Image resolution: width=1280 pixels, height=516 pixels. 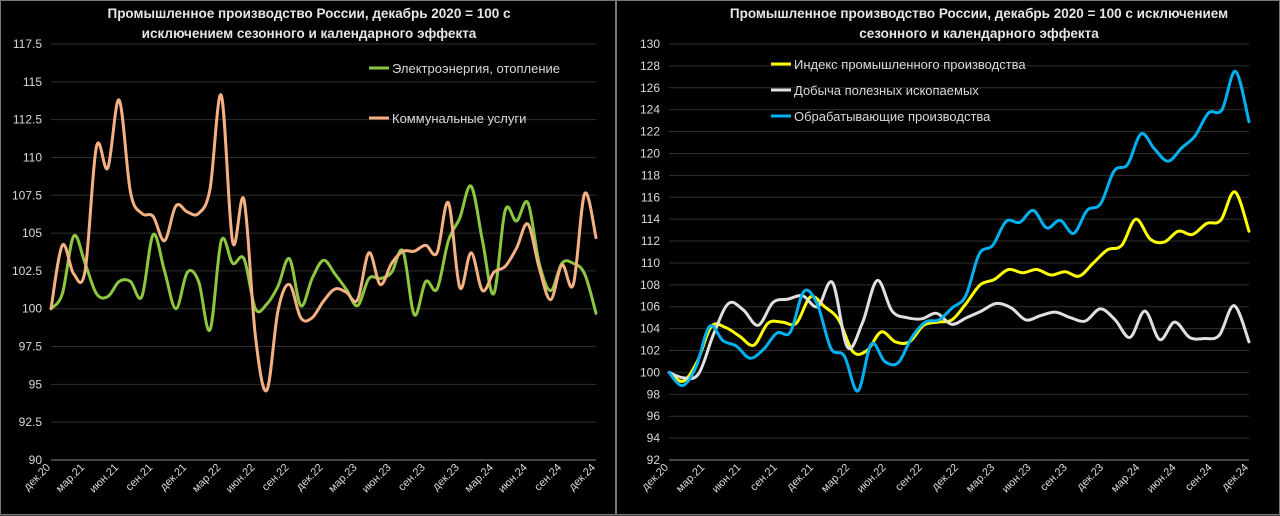 What do you see at coordinates (650, 175) in the screenshot?
I see `y-tick-label: 118` at bounding box center [650, 175].